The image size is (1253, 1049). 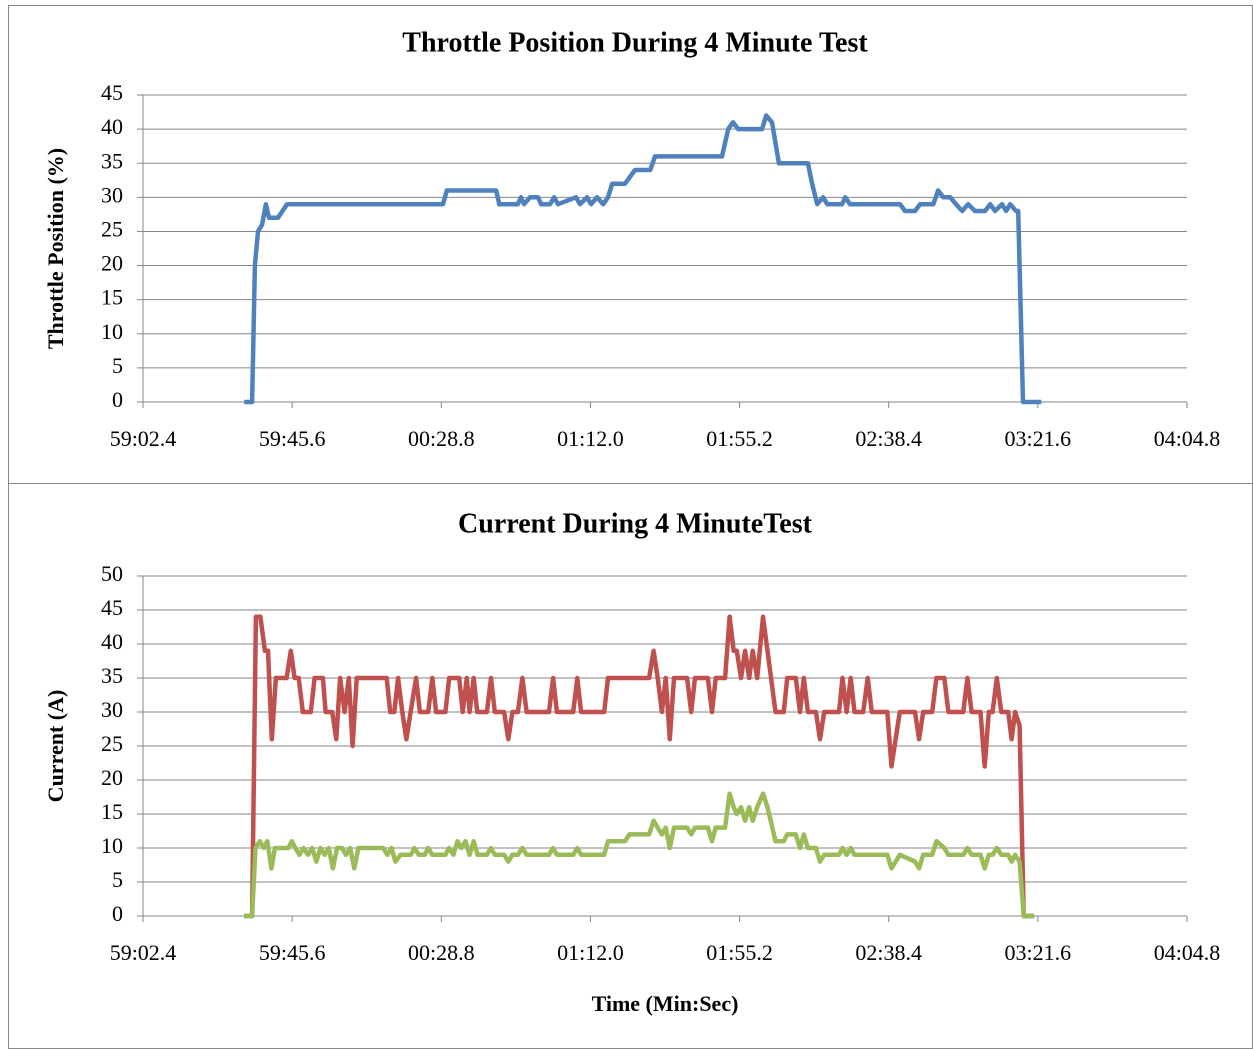 I want to click on y-axis-title: Throttle Position (%), so click(x=55, y=248).